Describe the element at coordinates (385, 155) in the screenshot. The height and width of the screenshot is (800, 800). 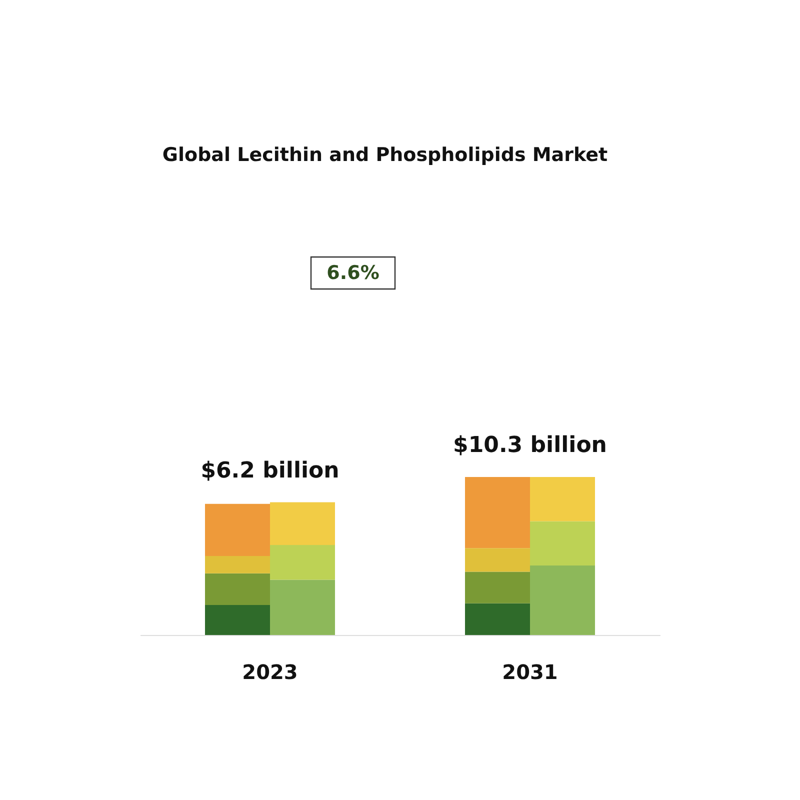
I see `chart-title: Global Lecithin and Phospholipids Market` at that location.